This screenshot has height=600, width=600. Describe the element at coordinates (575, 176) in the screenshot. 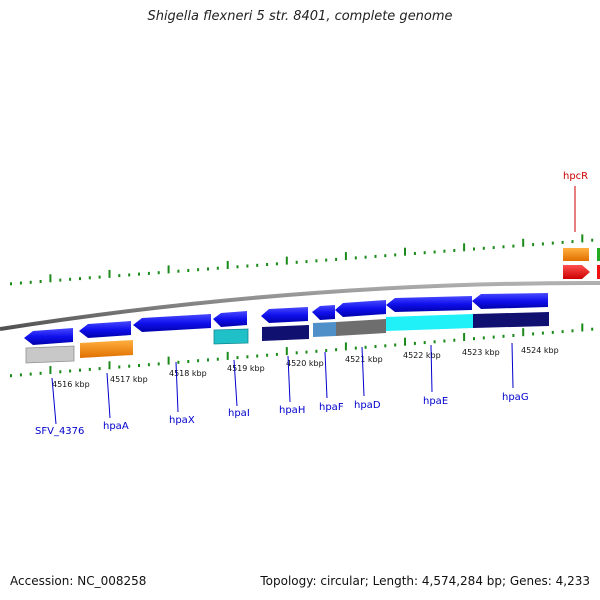

I see `gene-label: hpcR` at that location.